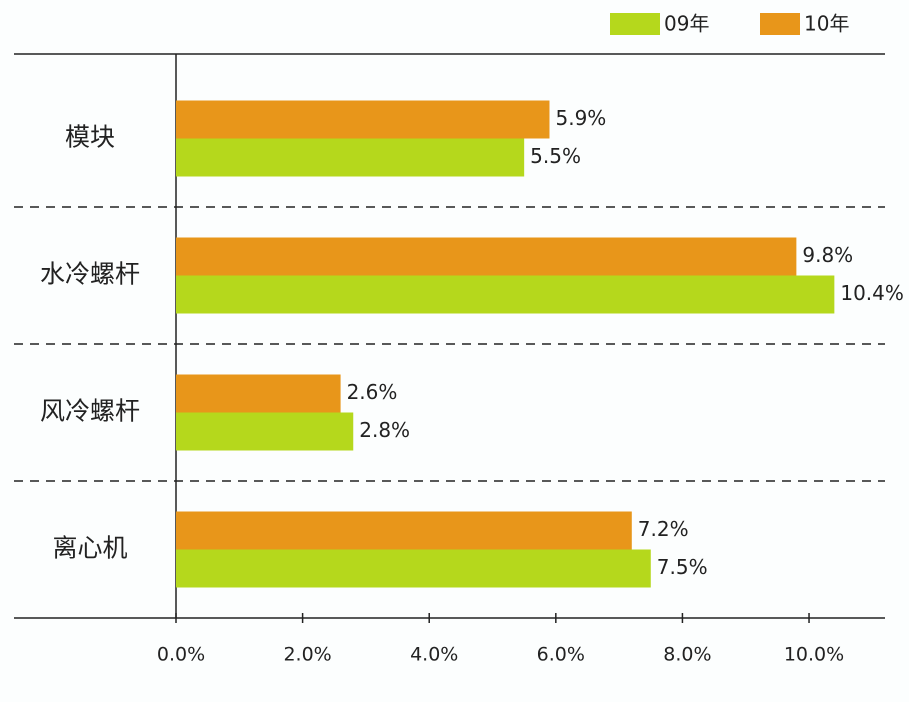 The width and height of the screenshot is (909, 702). Describe the element at coordinates (826, 24) in the screenshot. I see `legend-label: 10年` at that location.